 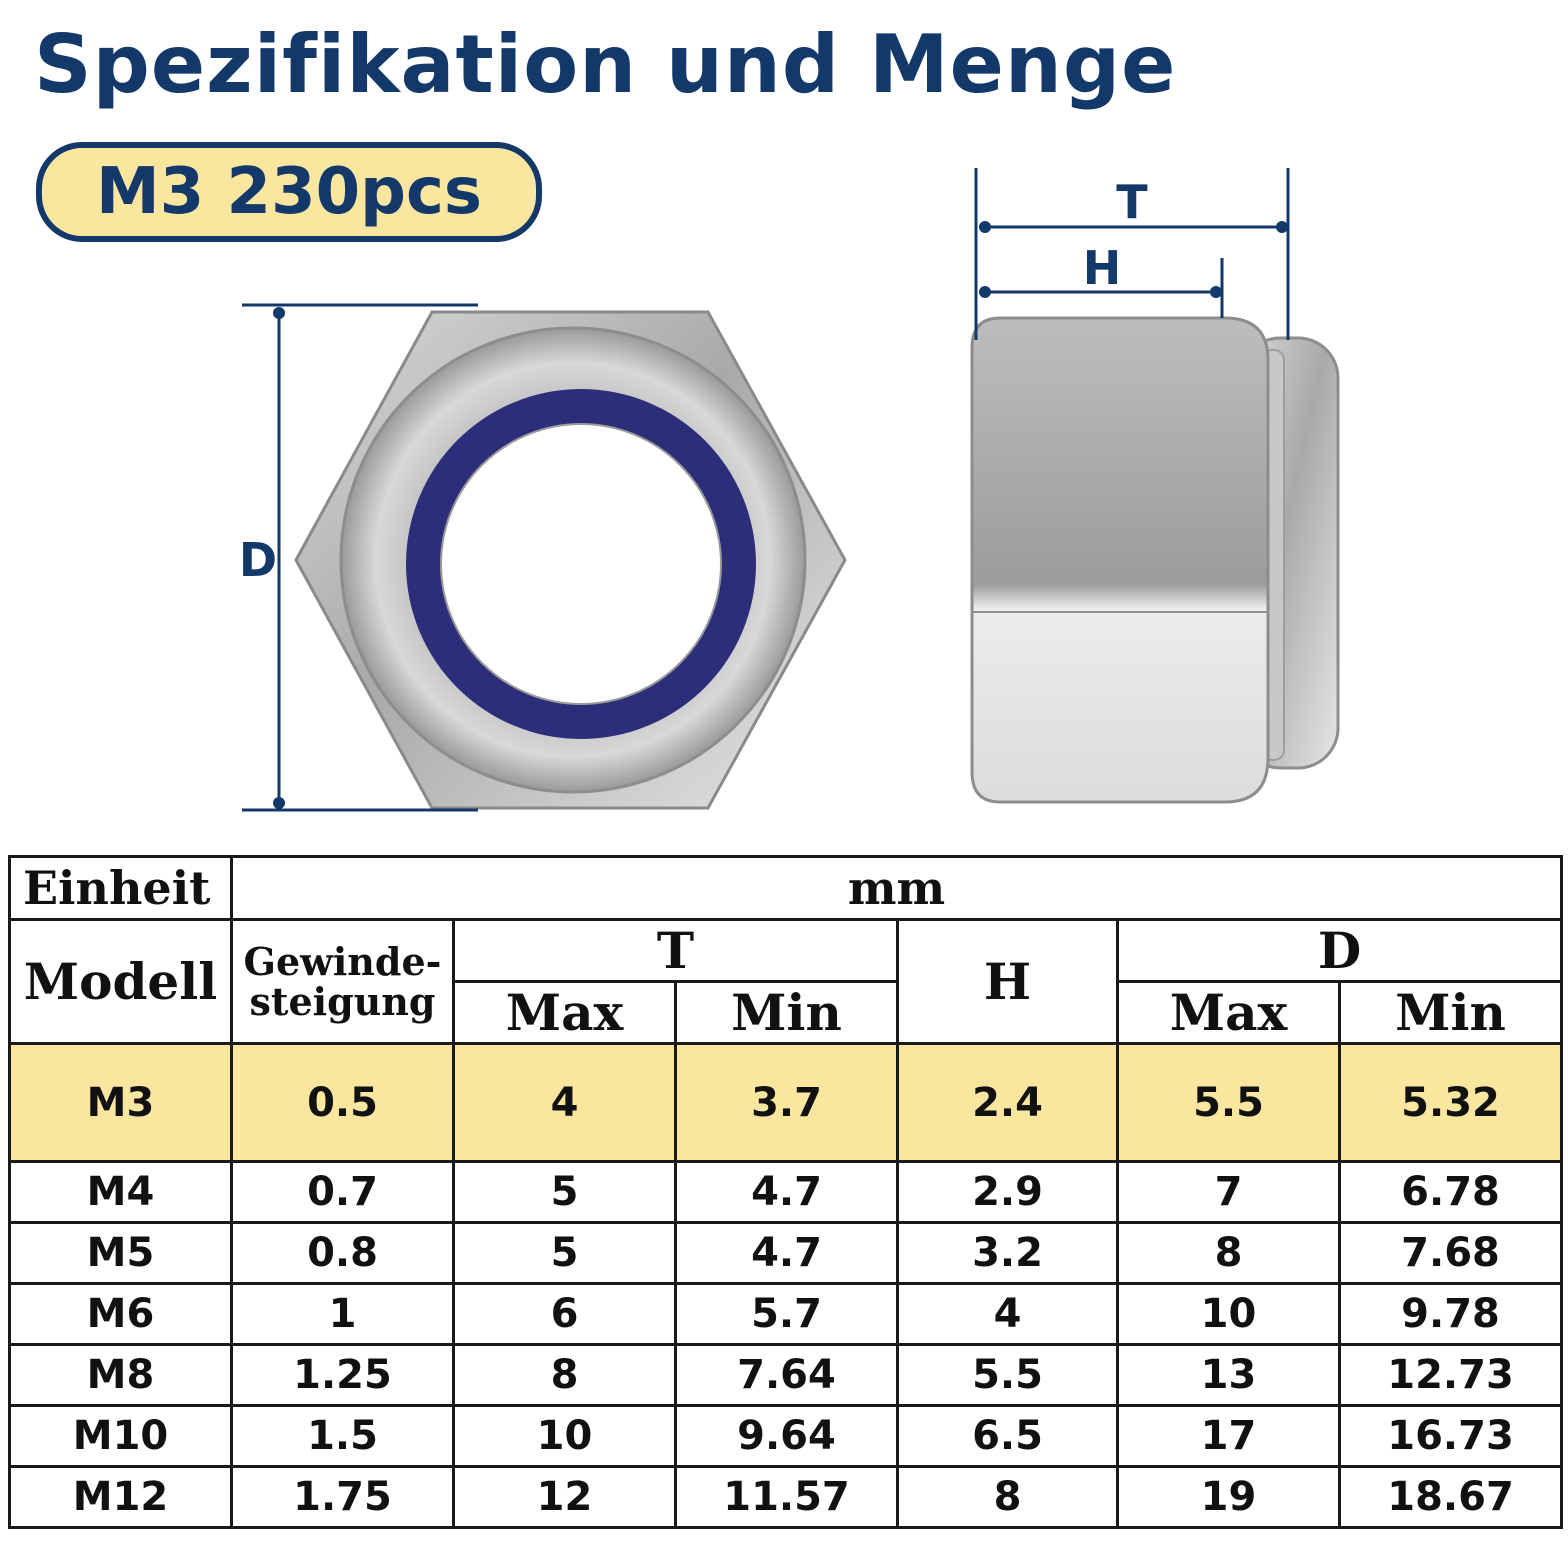 I want to click on table-row: M8 1.25 8 7.64 5.5 13 12.73, so click(x=786, y=1375).